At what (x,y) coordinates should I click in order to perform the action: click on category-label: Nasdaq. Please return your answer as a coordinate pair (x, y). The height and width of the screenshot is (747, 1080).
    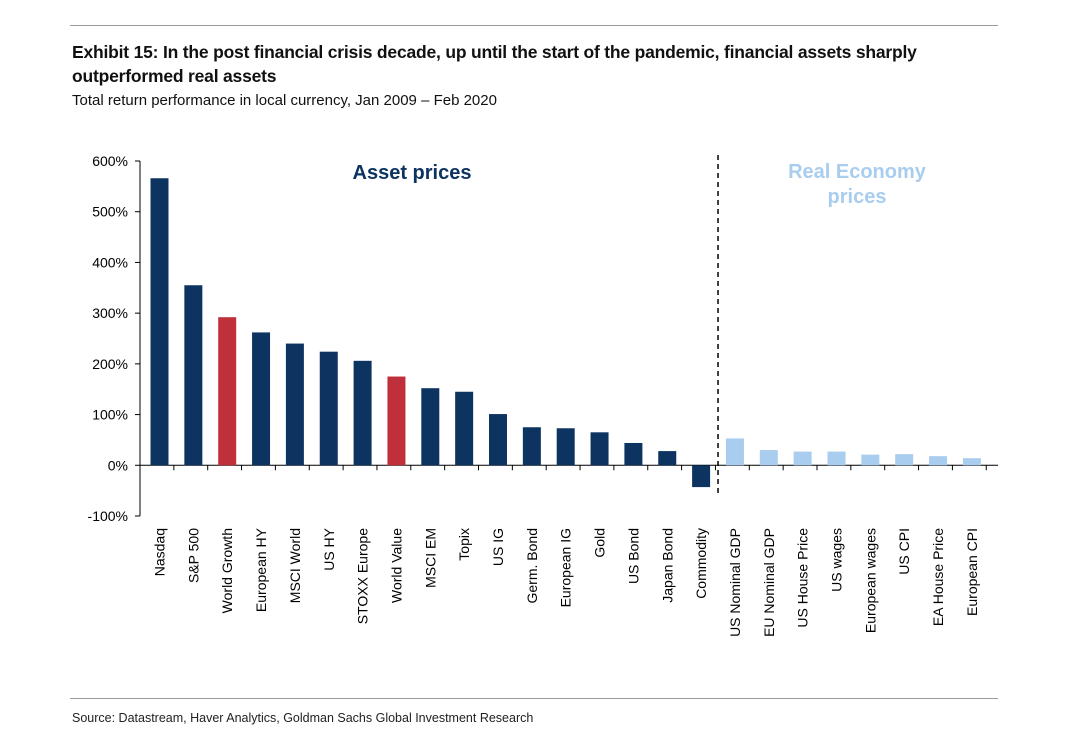
    Looking at the image, I should click on (160, 552).